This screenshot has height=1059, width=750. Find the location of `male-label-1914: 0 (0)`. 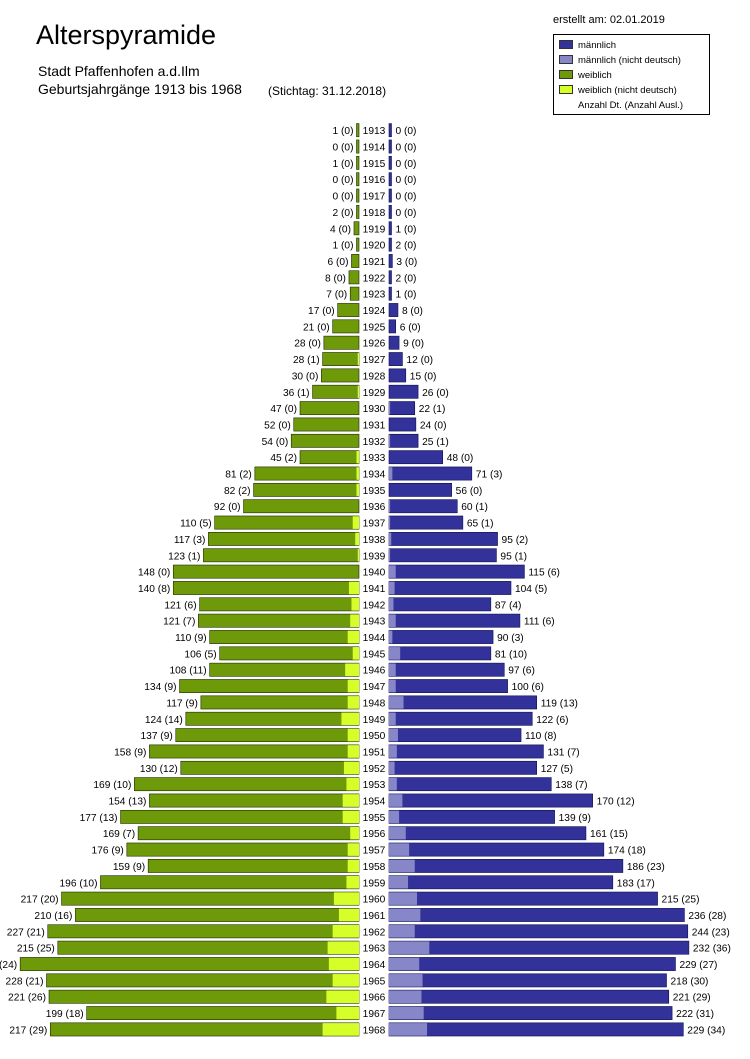

male-label-1914: 0 (0) is located at coordinates (406, 148).